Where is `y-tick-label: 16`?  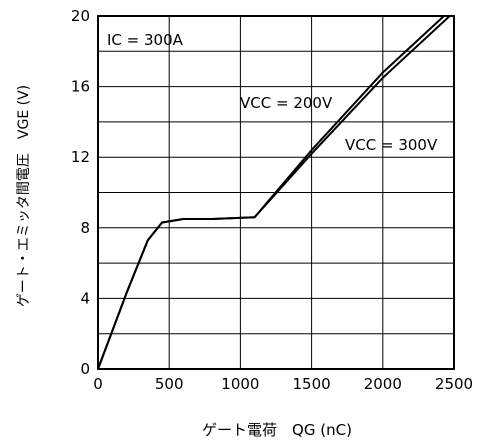
y-tick-label: 16 is located at coordinates (80, 87).